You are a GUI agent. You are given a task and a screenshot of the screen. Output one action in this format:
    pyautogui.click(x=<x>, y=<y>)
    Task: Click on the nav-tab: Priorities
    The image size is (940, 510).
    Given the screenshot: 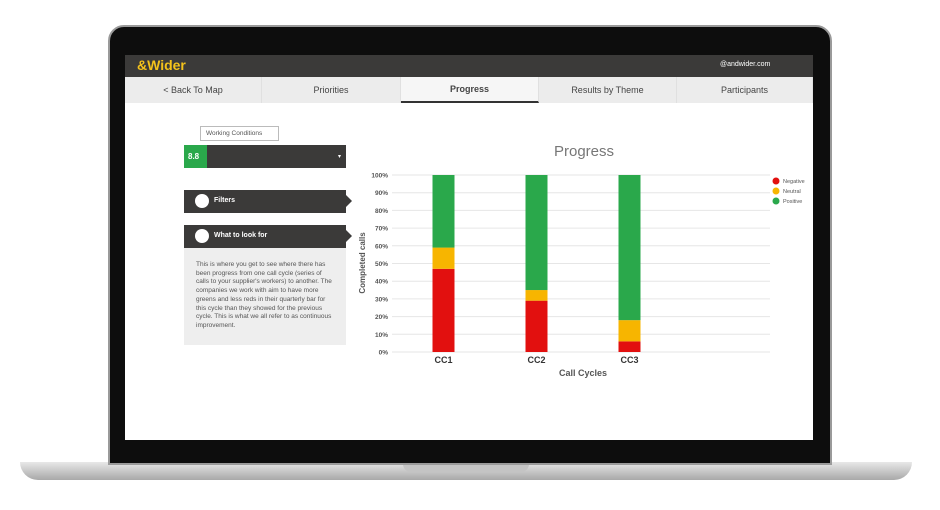 What is the action you would take?
    pyautogui.click(x=331, y=90)
    